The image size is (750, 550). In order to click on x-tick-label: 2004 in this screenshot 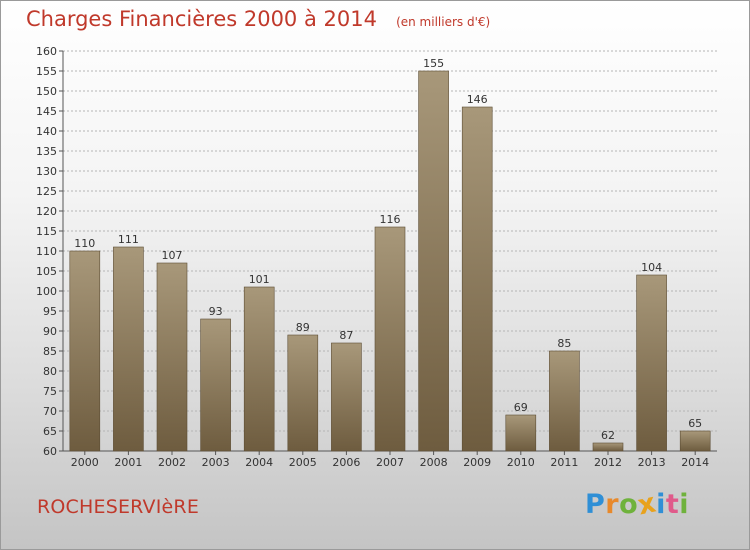, I will do `click(259, 462)`.